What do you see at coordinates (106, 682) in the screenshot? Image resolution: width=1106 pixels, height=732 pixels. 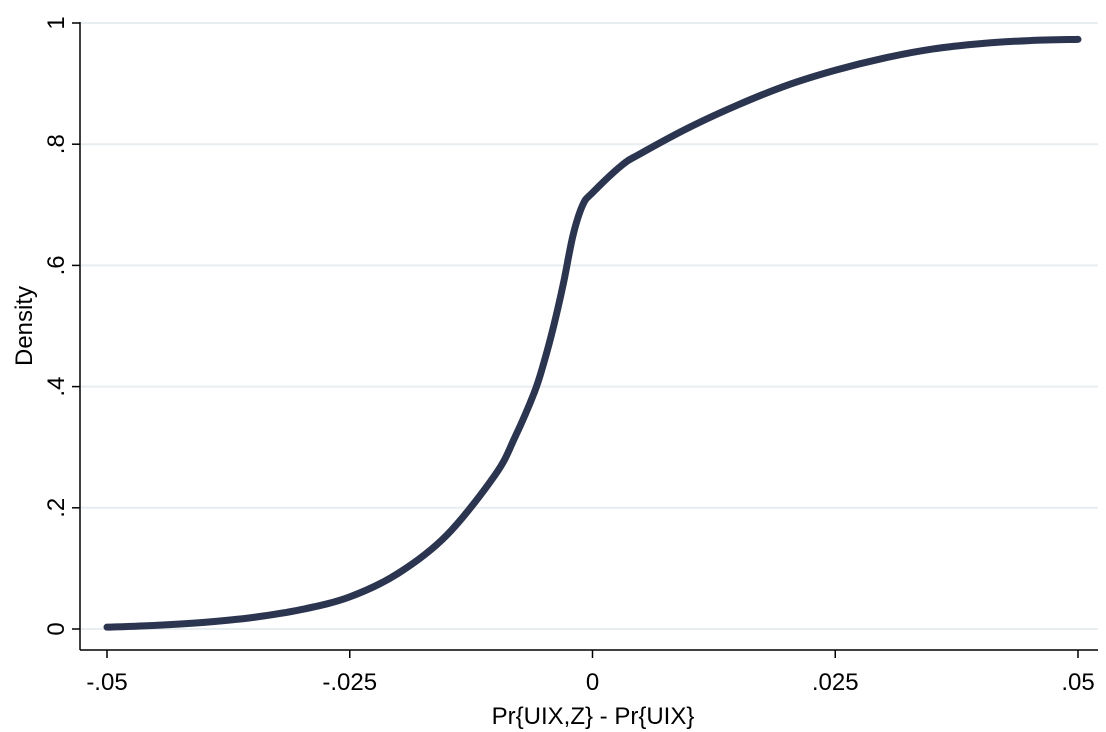 I see `x-tick-label: -.05` at bounding box center [106, 682].